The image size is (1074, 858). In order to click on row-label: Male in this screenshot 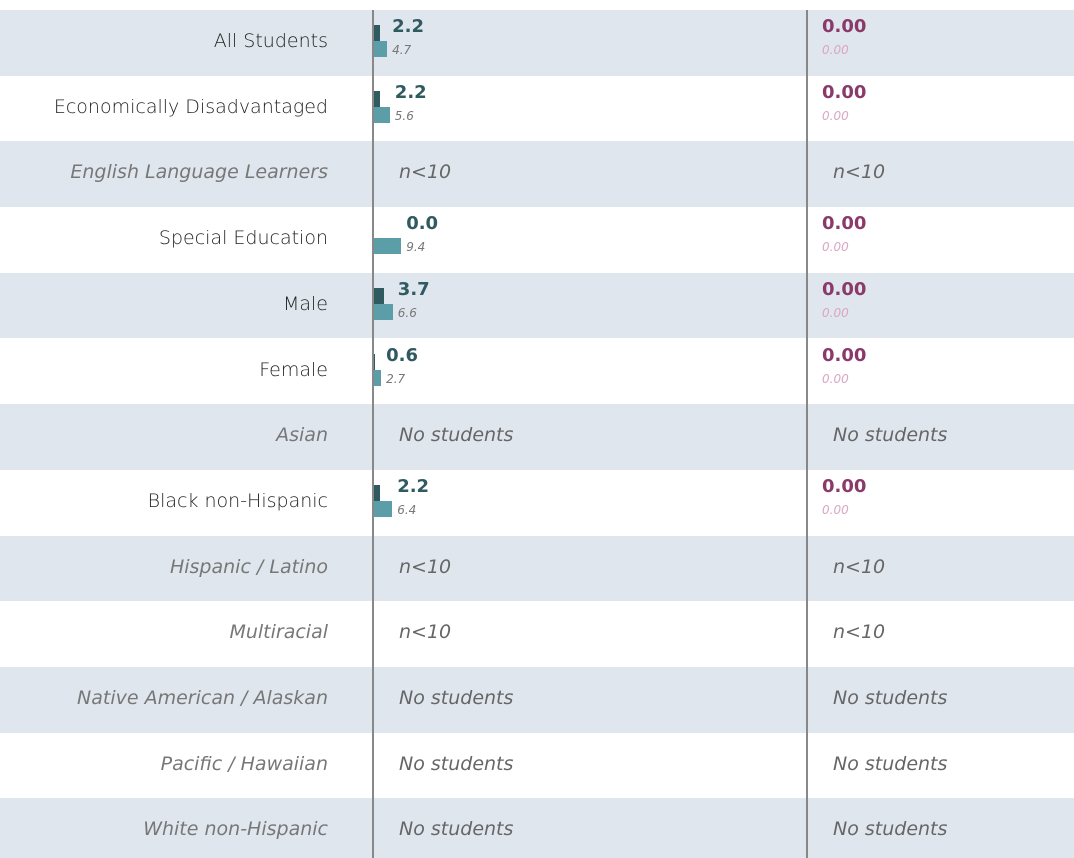, I will do `click(305, 303)`.